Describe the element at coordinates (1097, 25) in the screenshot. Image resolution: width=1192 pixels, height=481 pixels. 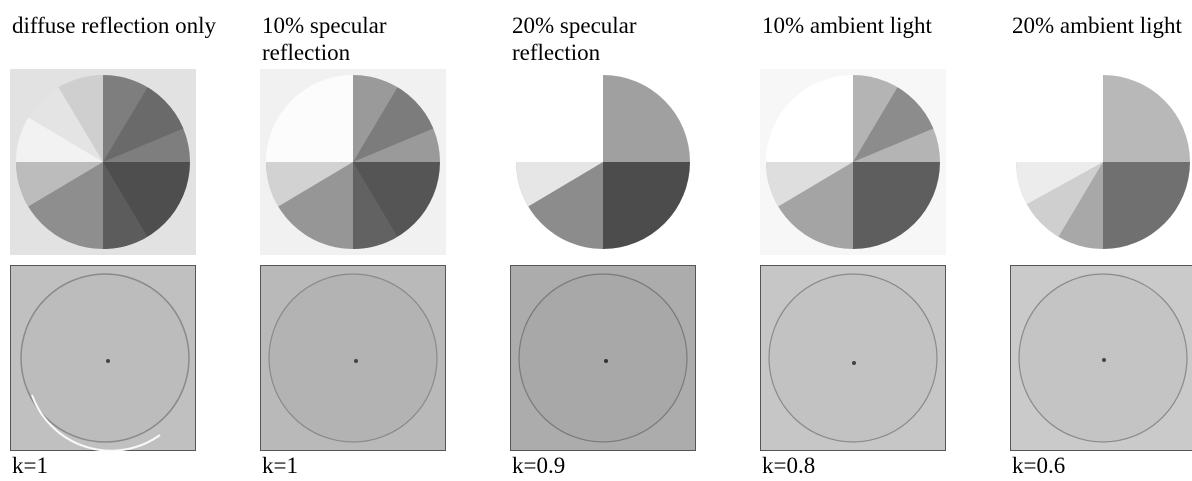
I see `panel-caption: 20% ambient light` at that location.